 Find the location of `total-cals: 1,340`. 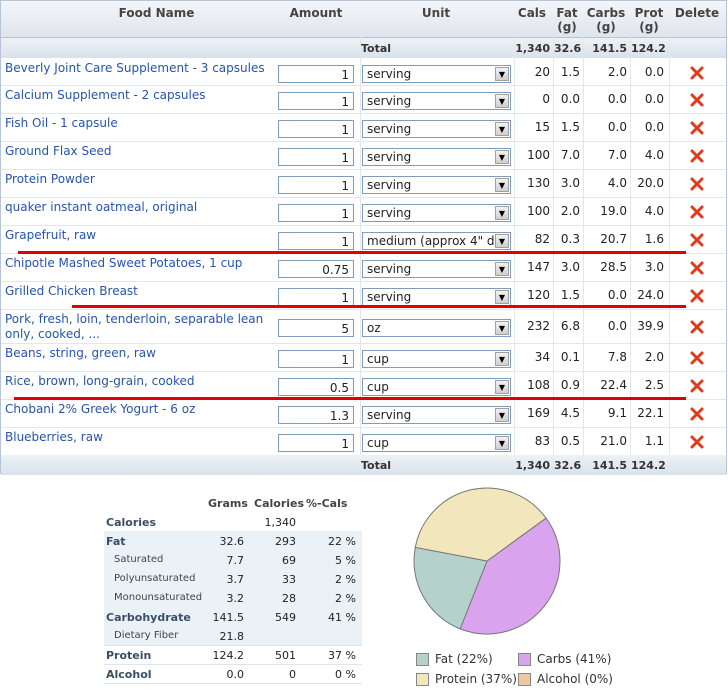

total-cals: 1,340 is located at coordinates (532, 48).